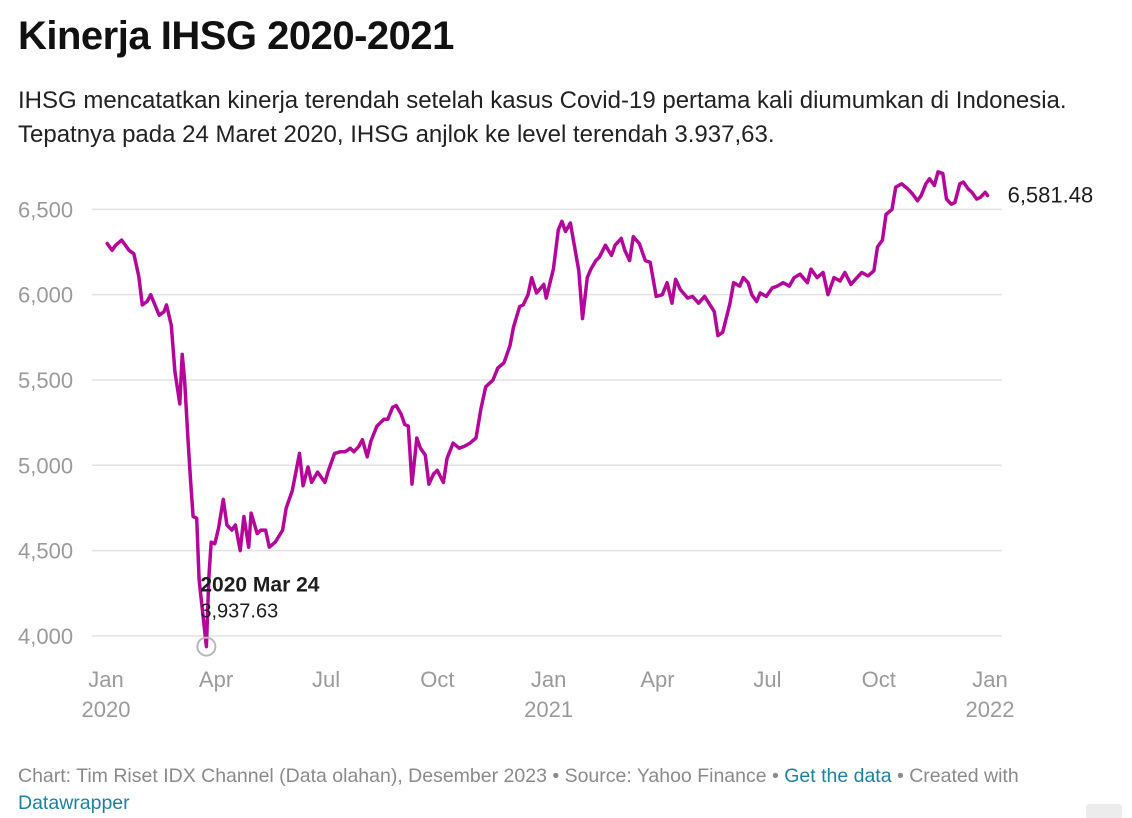 The image size is (1132, 818). I want to click on y-tick-label: 4,500, so click(45, 551).